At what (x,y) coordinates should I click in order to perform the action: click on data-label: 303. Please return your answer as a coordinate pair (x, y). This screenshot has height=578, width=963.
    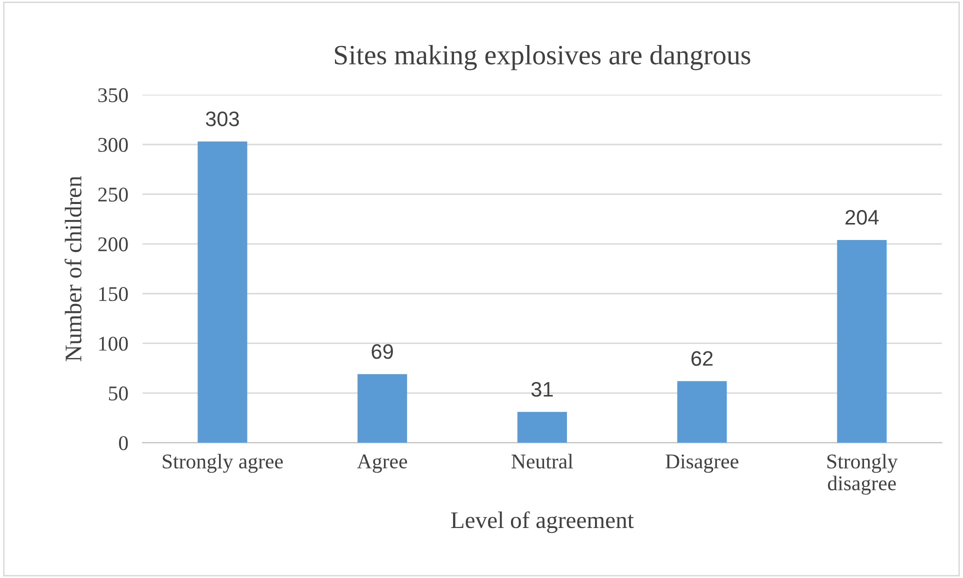
    Looking at the image, I should click on (222, 119).